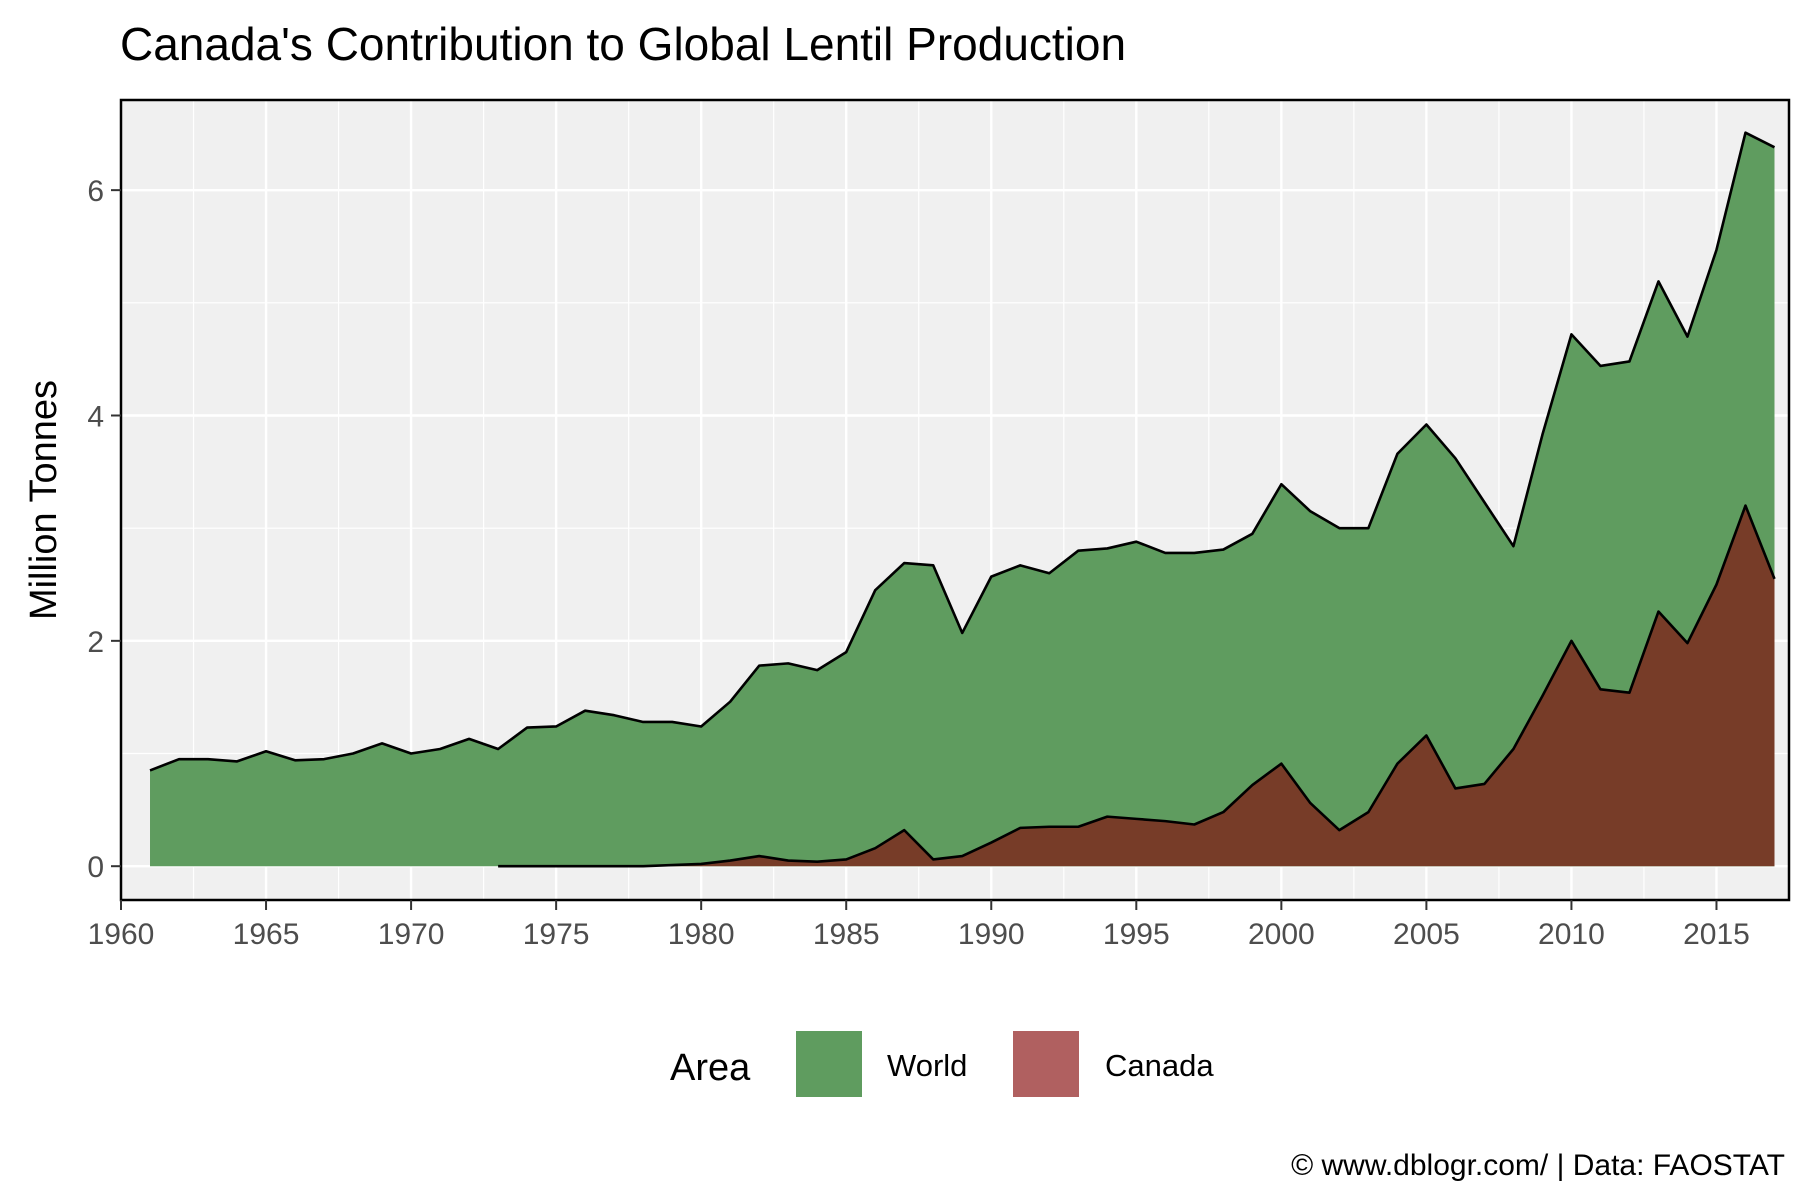 The width and height of the screenshot is (1800, 1200). What do you see at coordinates (1046, 1064) in the screenshot?
I see `legend-key-canada` at bounding box center [1046, 1064].